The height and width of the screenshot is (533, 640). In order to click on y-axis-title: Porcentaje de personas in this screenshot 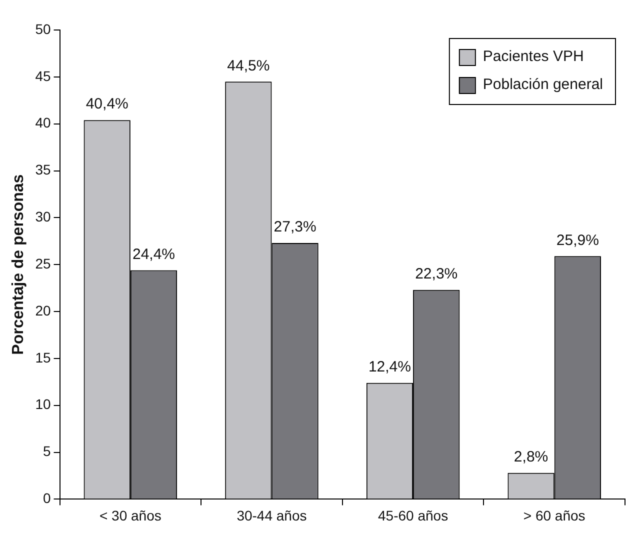, I will do `click(19, 264)`.